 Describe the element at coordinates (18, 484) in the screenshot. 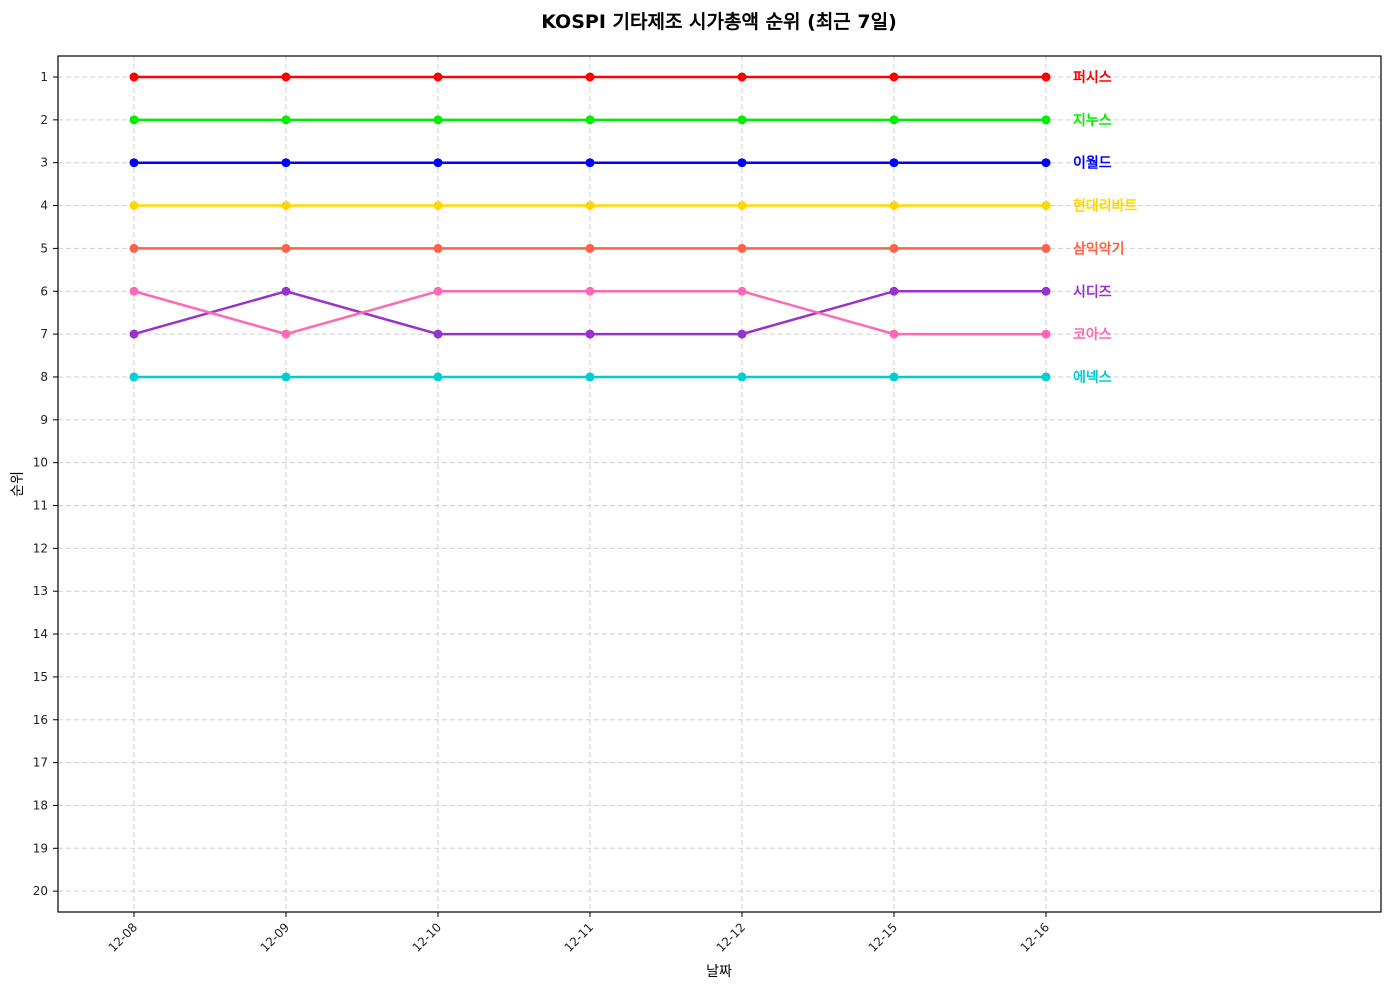

I see `y-axis-label: 순위` at that location.